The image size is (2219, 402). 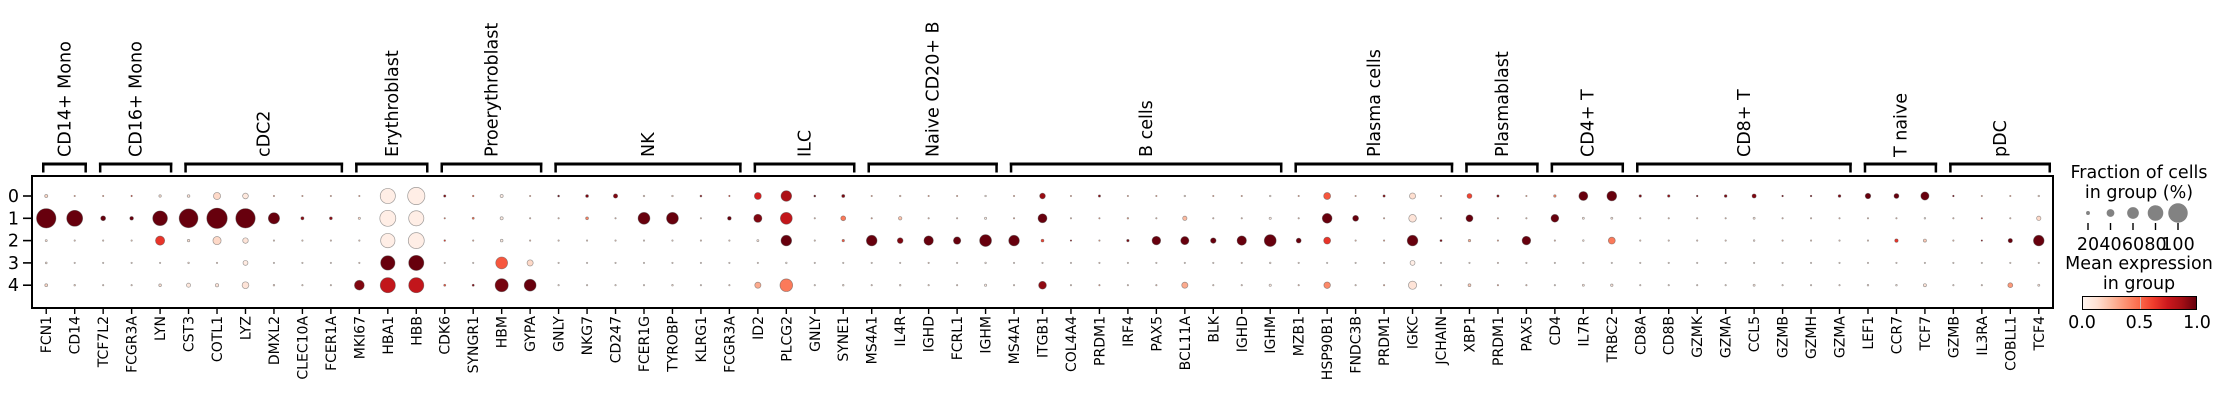 What do you see at coordinates (2139, 193) in the screenshot?
I see `size-legend-title-line2: in group (%)` at bounding box center [2139, 193].